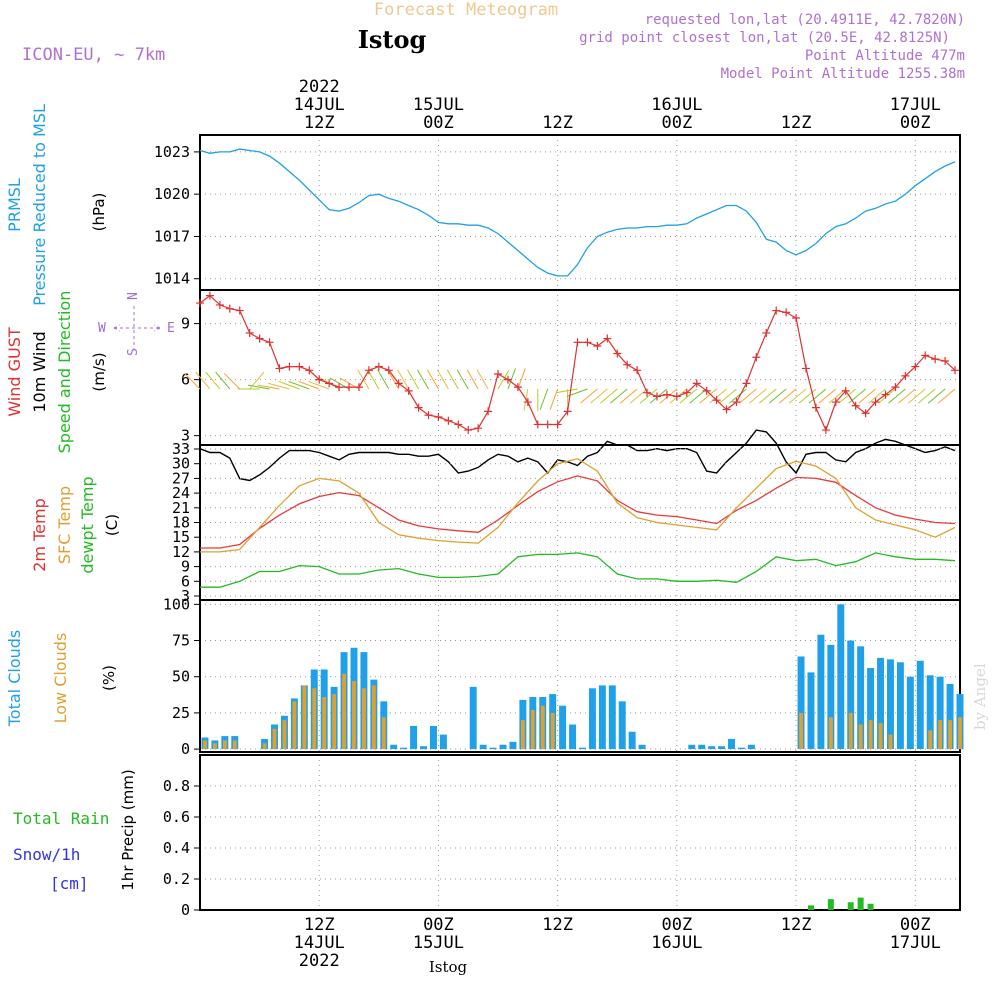  I want to click on bottom-time-label: 17JUL, so click(915, 943).